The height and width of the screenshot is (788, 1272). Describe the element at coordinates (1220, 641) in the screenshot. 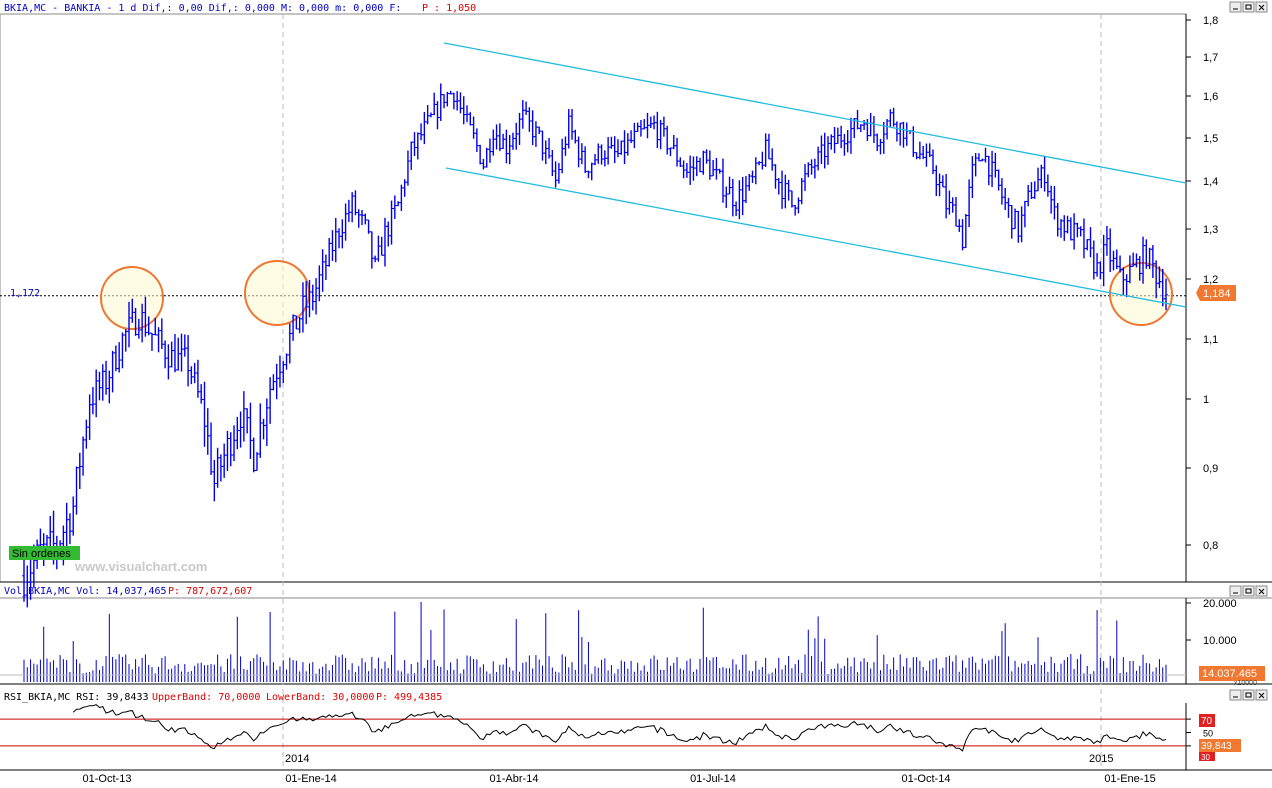

I see `volume-tick-label: 10.000` at that location.